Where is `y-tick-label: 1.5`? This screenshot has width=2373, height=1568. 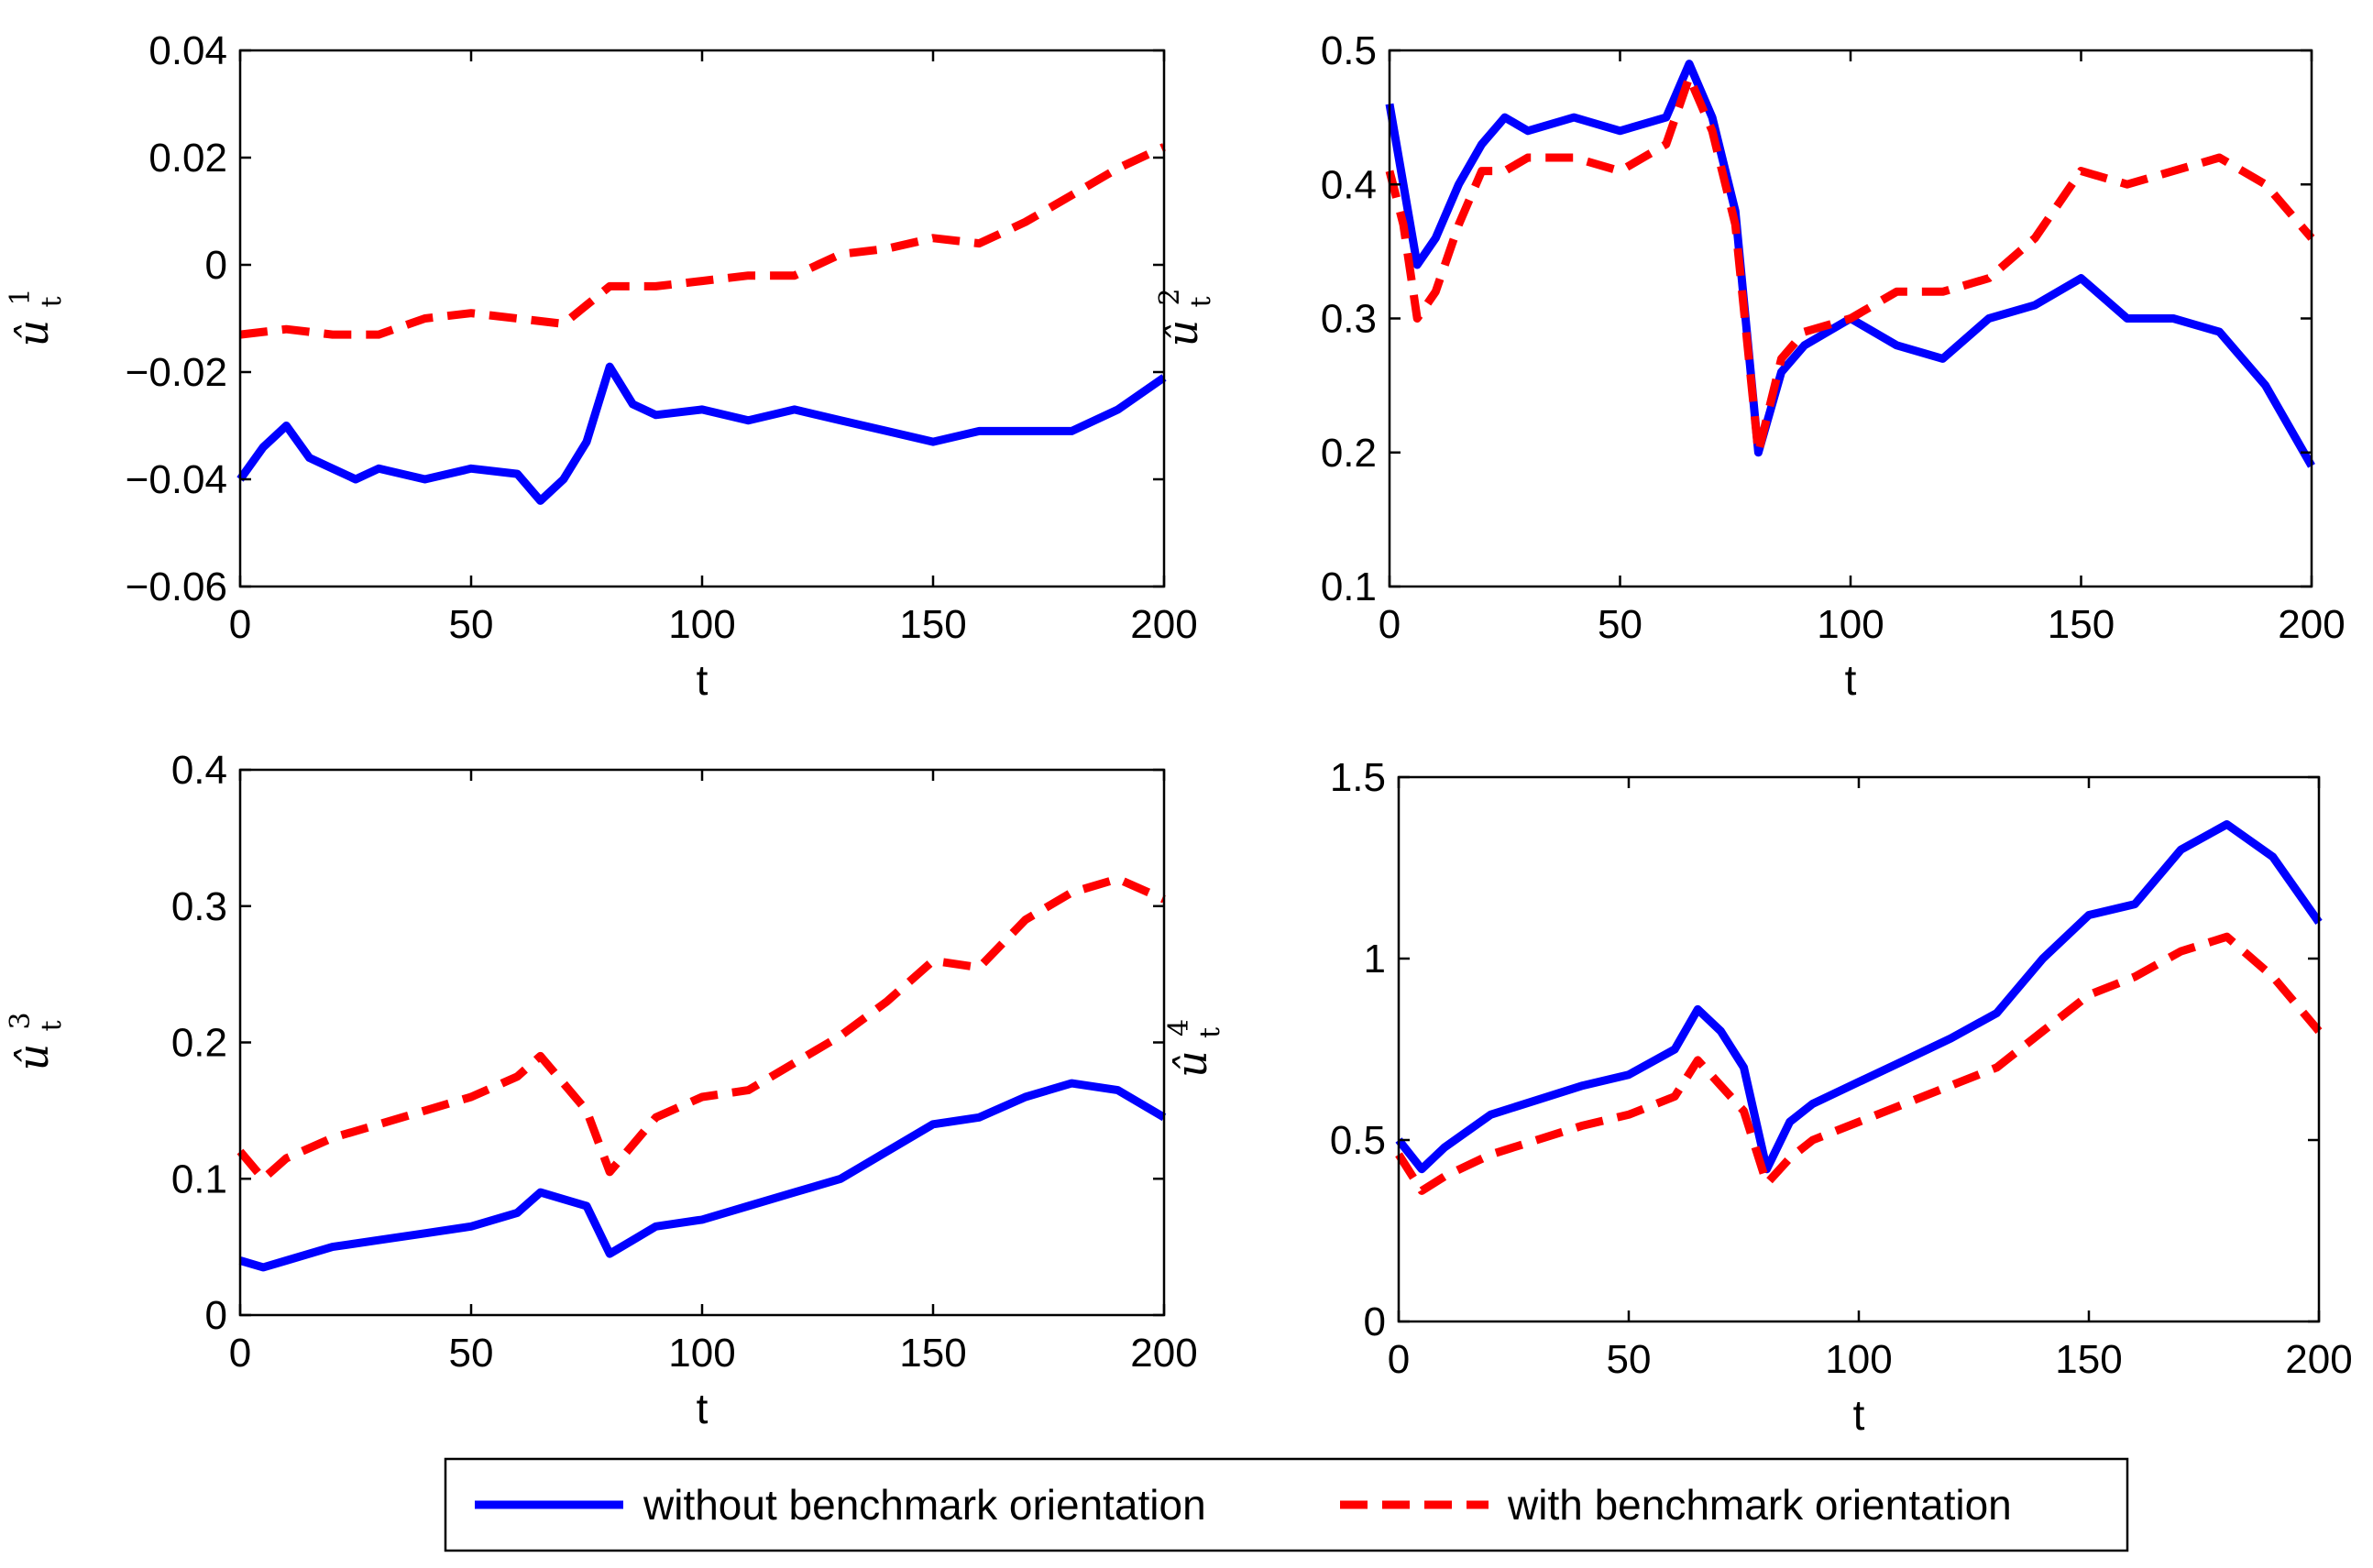 y-tick-label: 1.5 is located at coordinates (1358, 777).